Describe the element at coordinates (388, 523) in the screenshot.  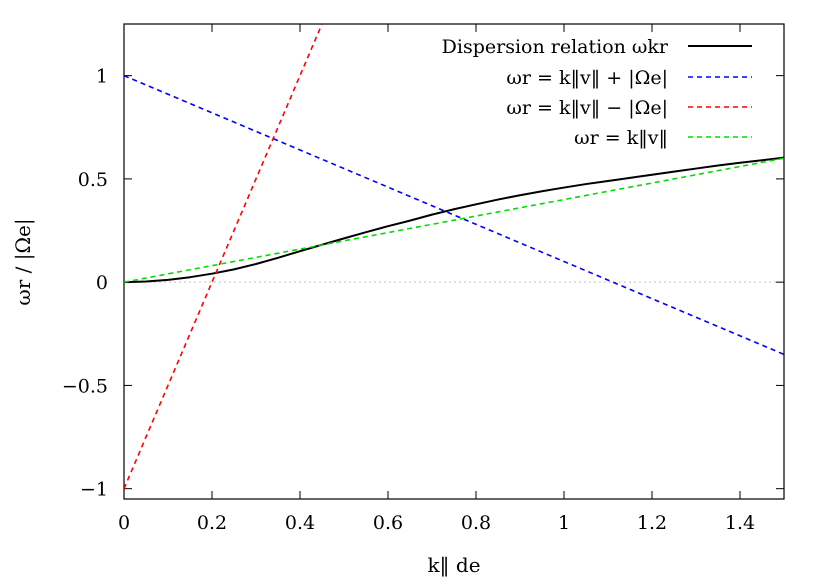
I see `x-tick-label: 0.6` at that location.